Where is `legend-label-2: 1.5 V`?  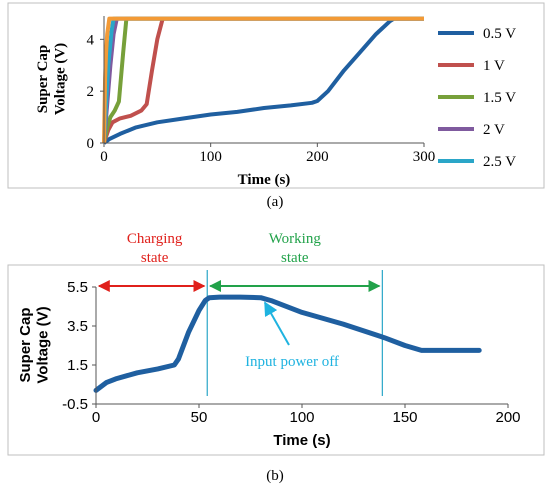
legend-label-2: 1.5 V is located at coordinates (499, 98).